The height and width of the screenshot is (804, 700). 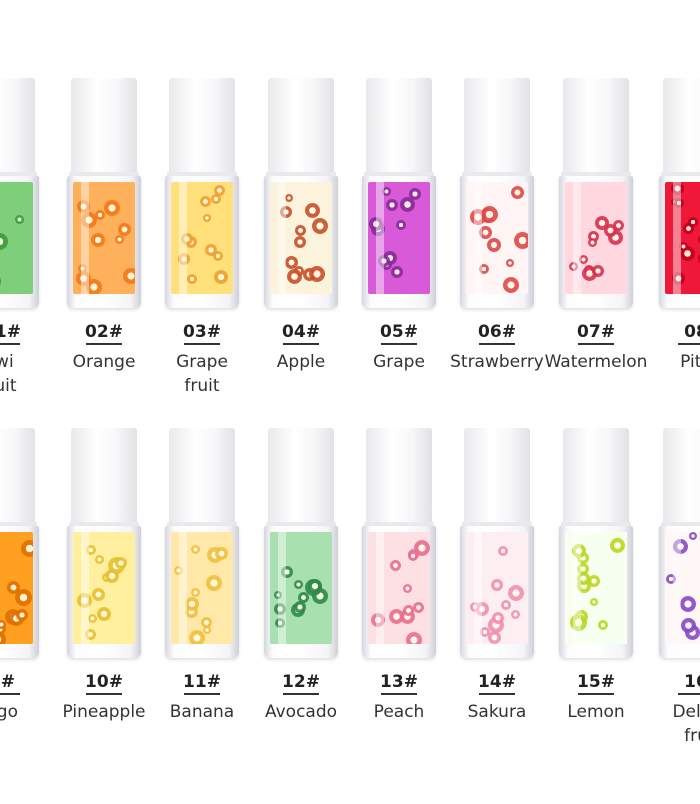 What do you see at coordinates (301, 682) in the screenshot?
I see `product-number: 12#` at bounding box center [301, 682].